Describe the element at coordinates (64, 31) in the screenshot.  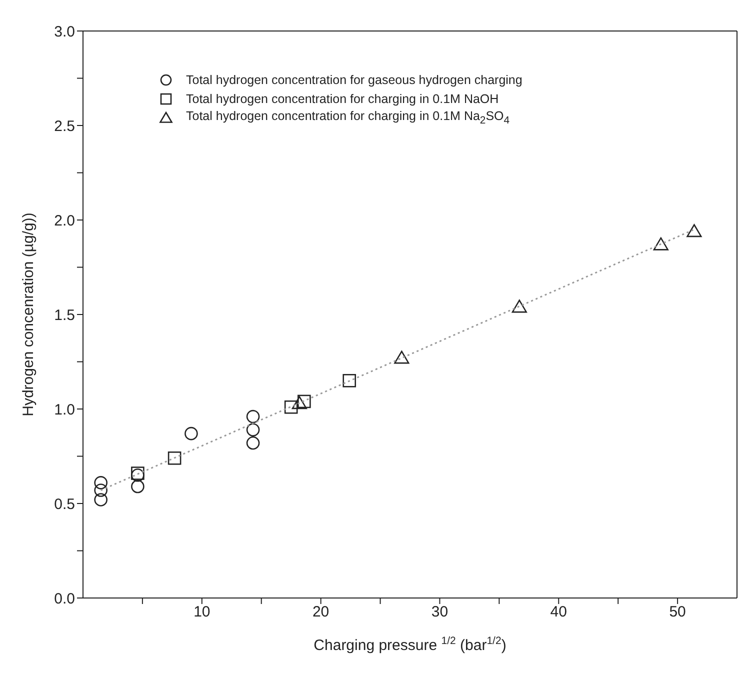
I see `y-tick-label: 3.0` at that location.